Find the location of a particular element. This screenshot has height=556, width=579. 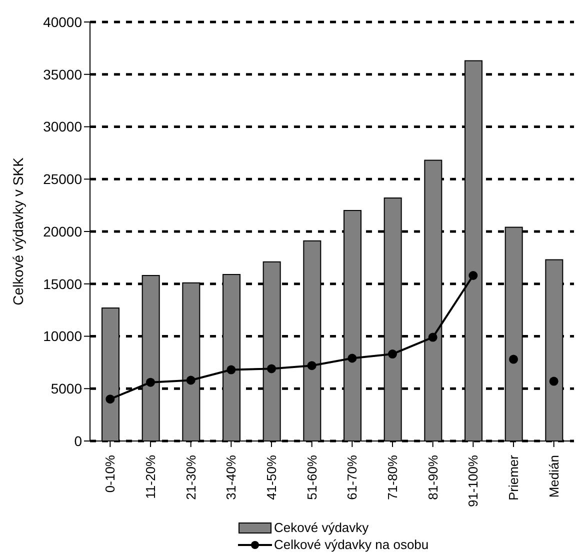

y-tick-label: 30000 is located at coordinates (62, 126).